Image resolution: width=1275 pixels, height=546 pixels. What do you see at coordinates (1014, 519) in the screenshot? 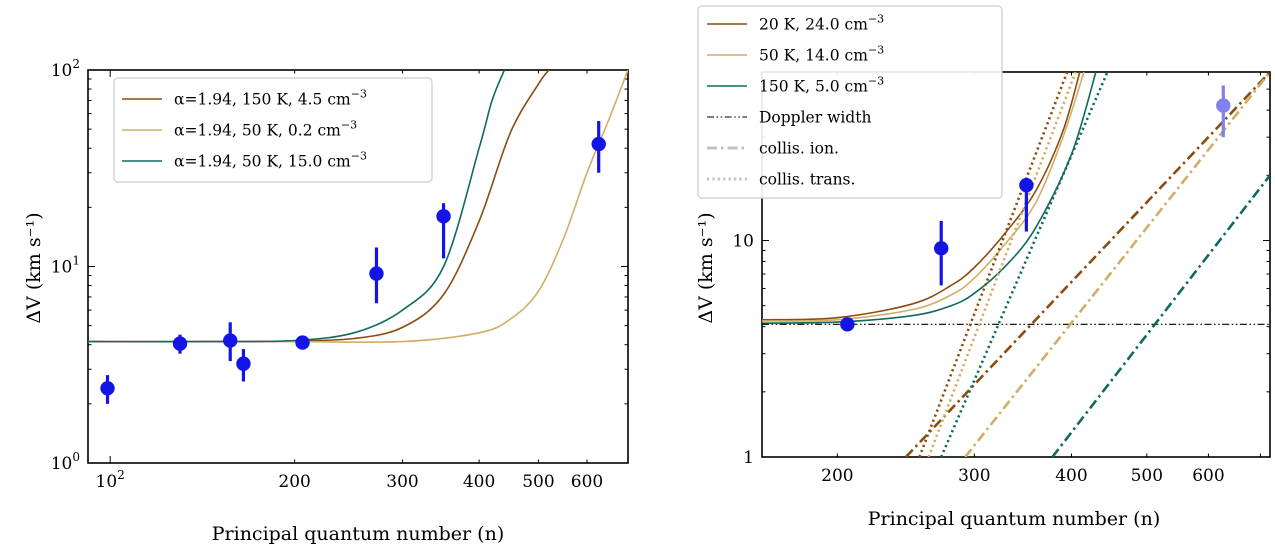
I see `right-x-axis-label: Principal quantum number (n)` at bounding box center [1014, 519].